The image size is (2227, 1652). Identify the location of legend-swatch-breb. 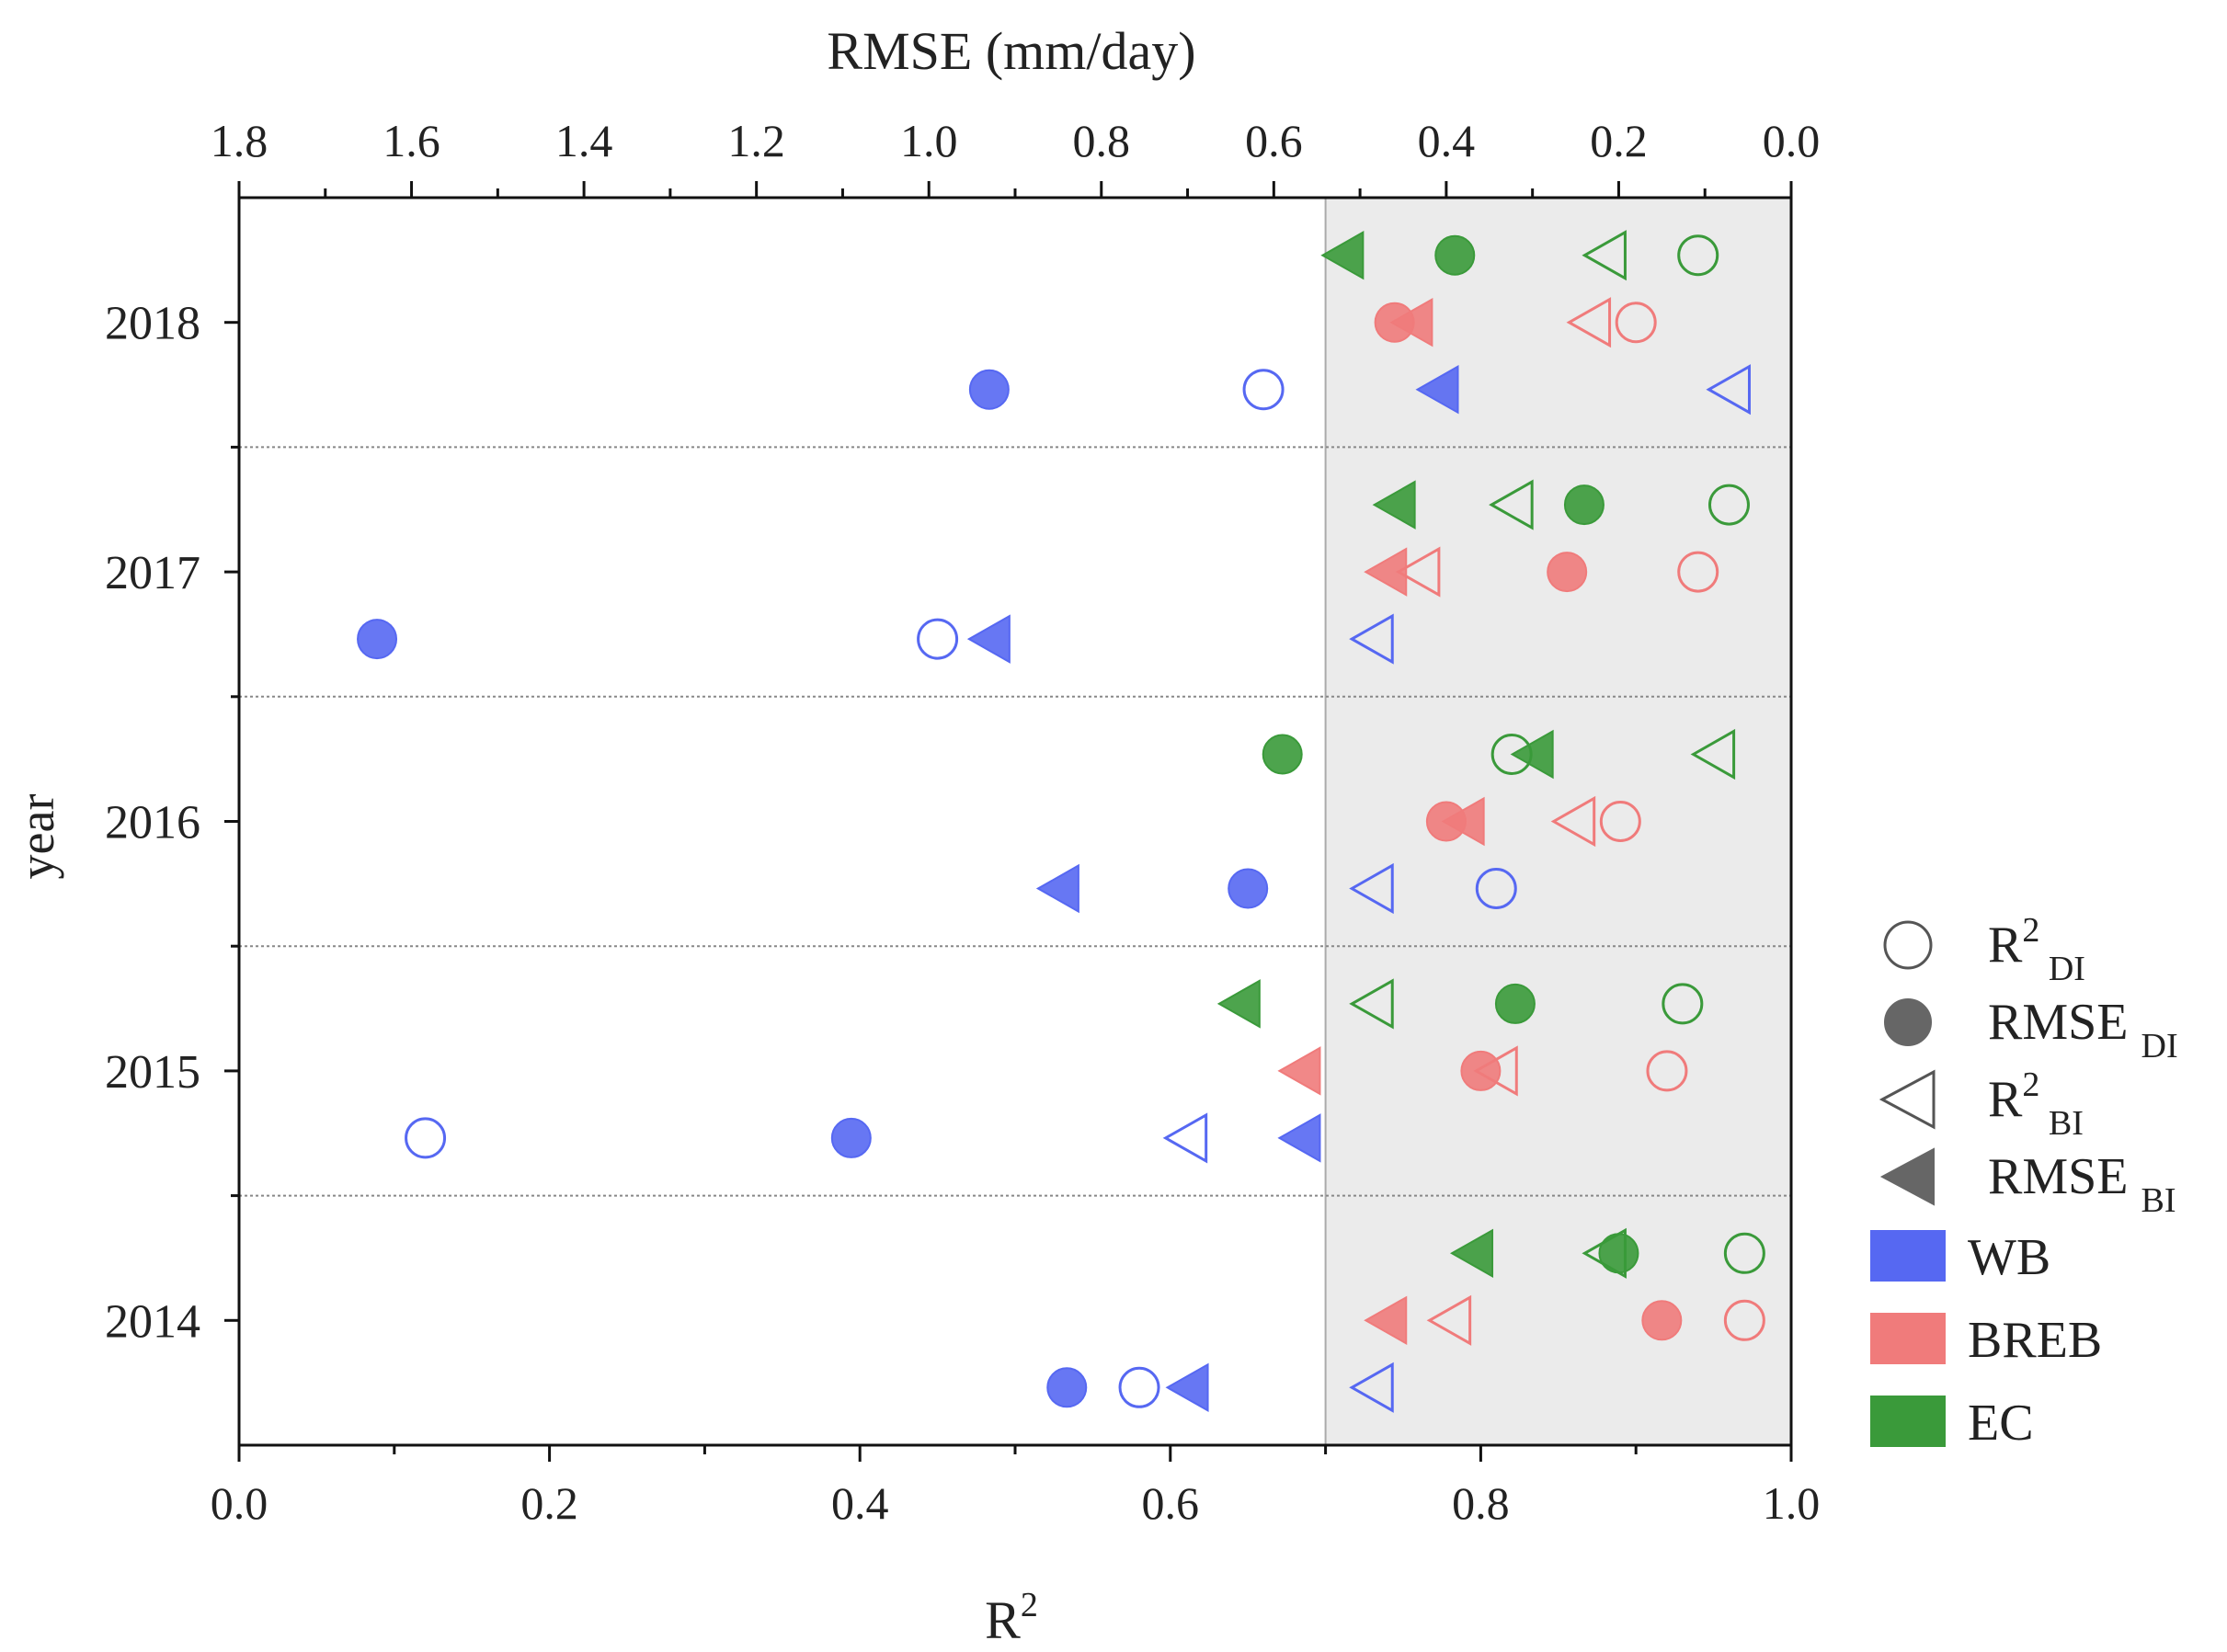
(1908, 1339).